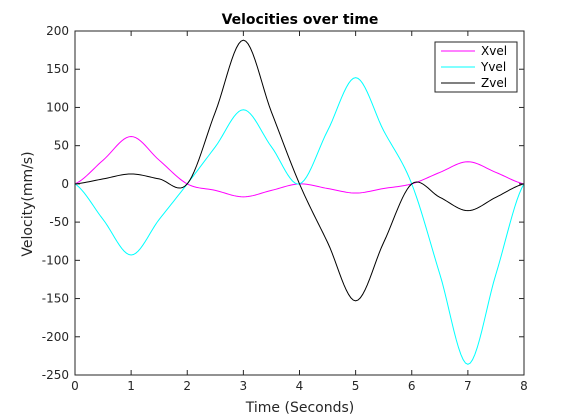 The image size is (580, 420). I want to click on x-tick-label: 4, so click(300, 386).